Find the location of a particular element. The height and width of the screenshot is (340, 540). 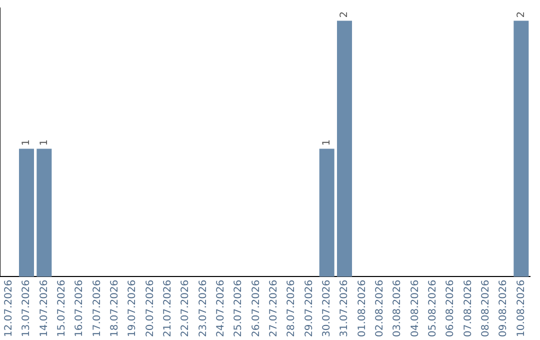

x-tick-label: 16.07.2026 is located at coordinates (80, 309).